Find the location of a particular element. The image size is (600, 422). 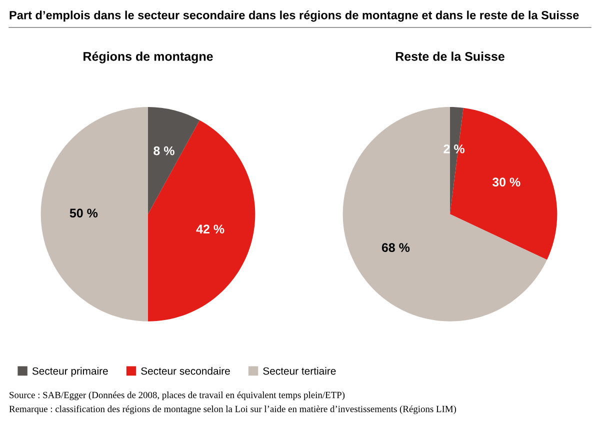

data-label: 30 % is located at coordinates (506, 182).